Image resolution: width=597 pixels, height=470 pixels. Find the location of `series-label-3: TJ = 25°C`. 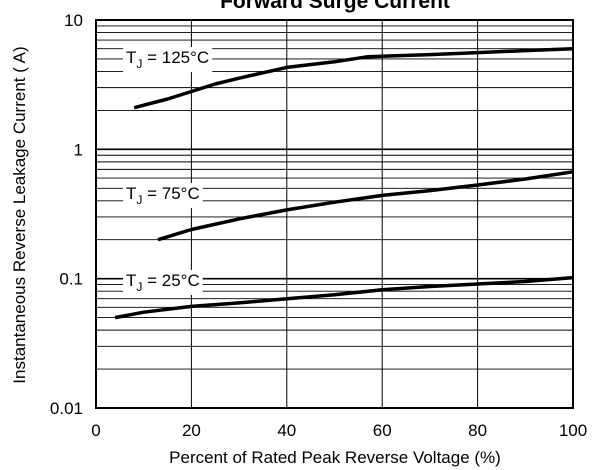

series-label-3: TJ = 25°C is located at coordinates (163, 282).